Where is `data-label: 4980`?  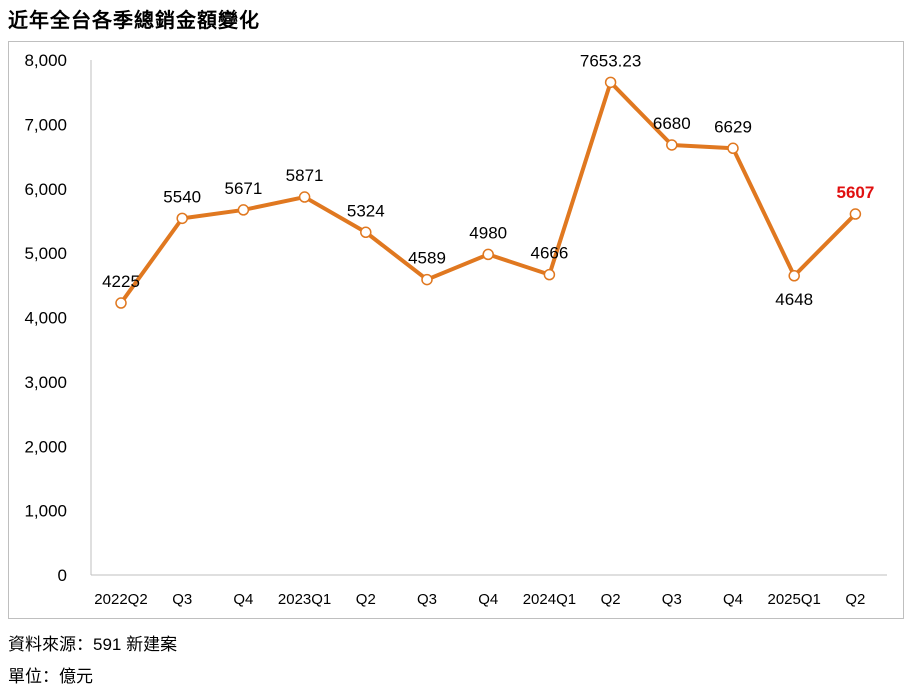
data-label: 4980 is located at coordinates (488, 232).